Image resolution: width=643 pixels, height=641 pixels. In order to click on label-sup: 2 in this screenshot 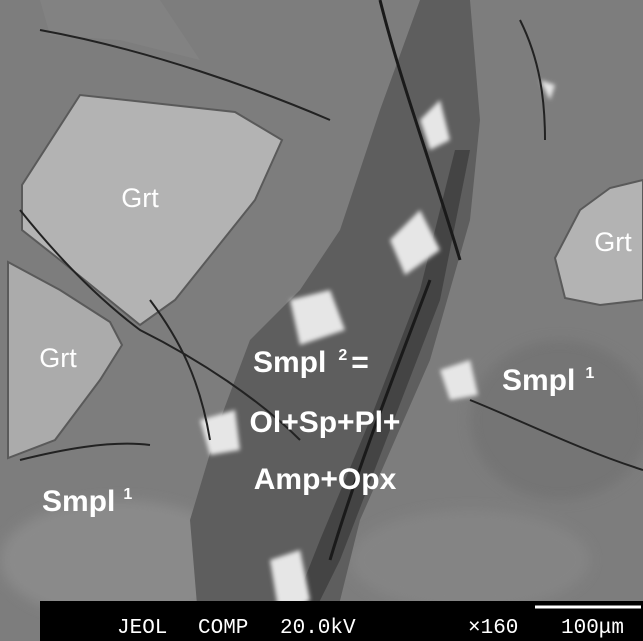, I will do `click(342, 355)`.